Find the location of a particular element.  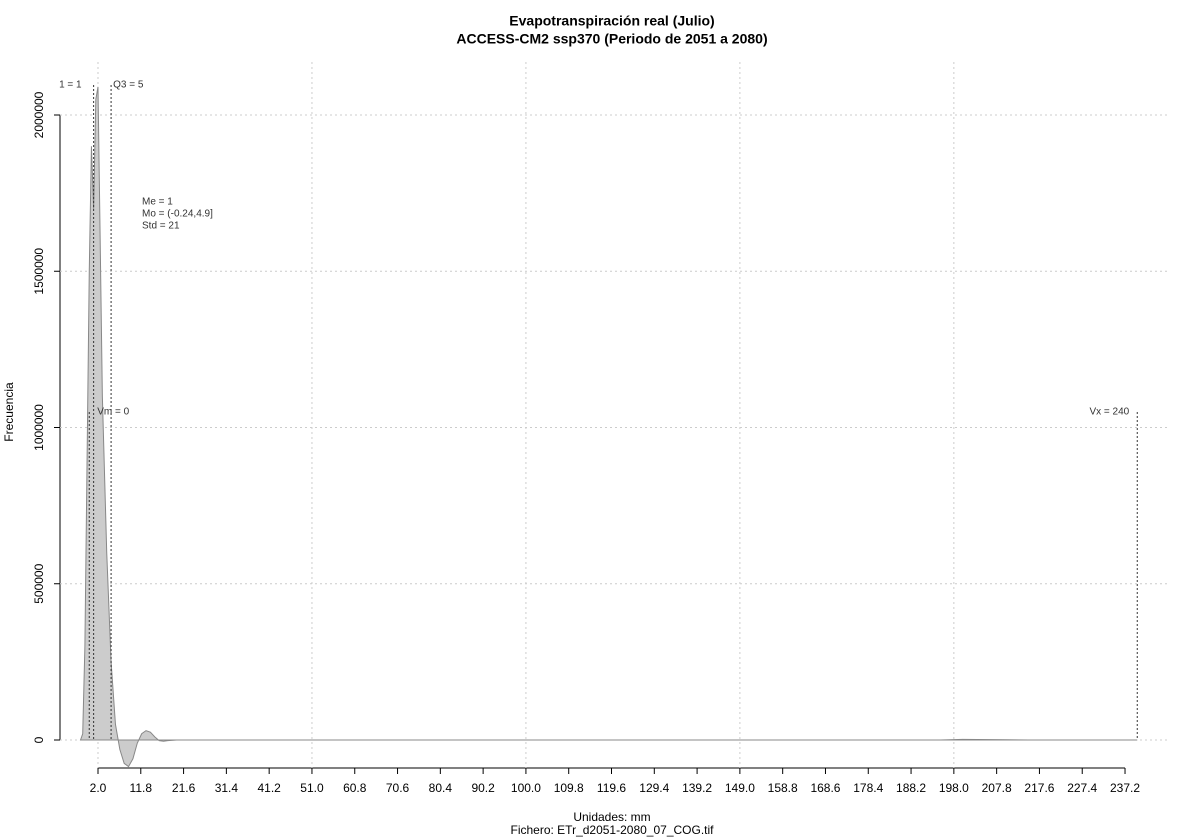

x-tick-label: 90.2 is located at coordinates (483, 788).